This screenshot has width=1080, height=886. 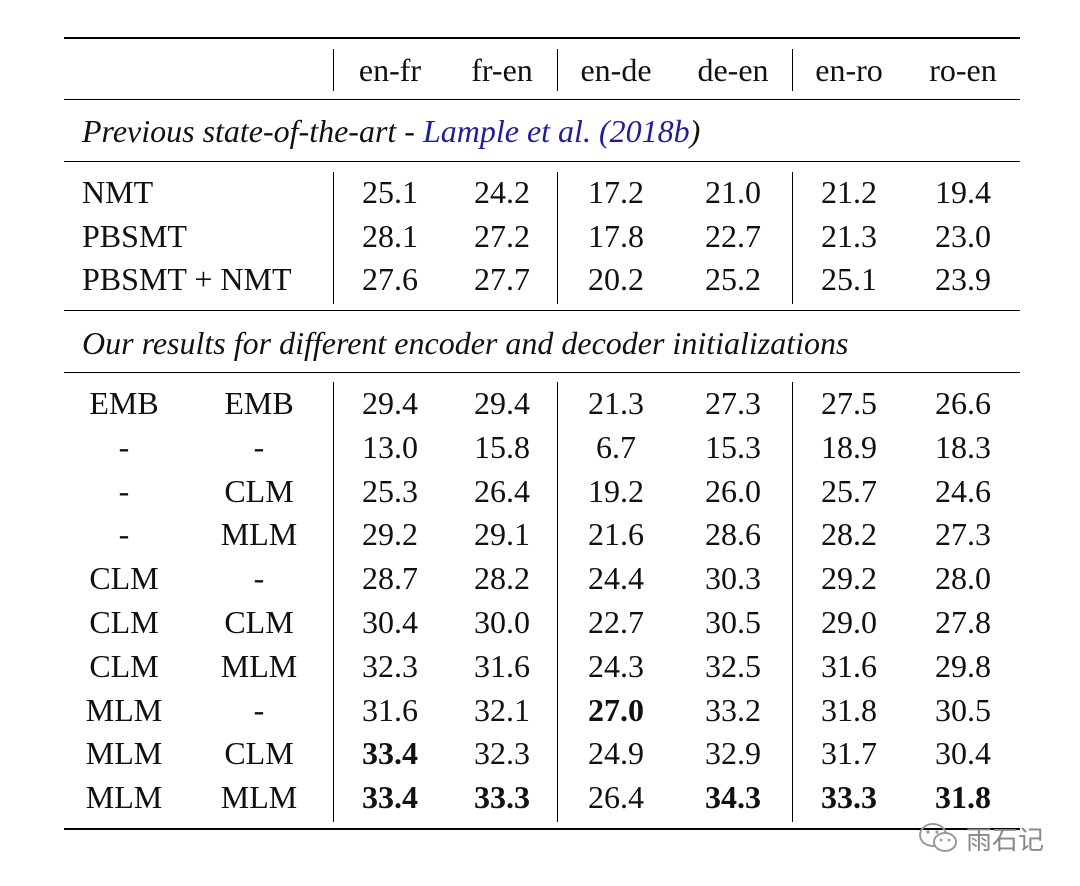 What do you see at coordinates (616, 797) in the screenshot?
I see `value-cell: 26.4` at bounding box center [616, 797].